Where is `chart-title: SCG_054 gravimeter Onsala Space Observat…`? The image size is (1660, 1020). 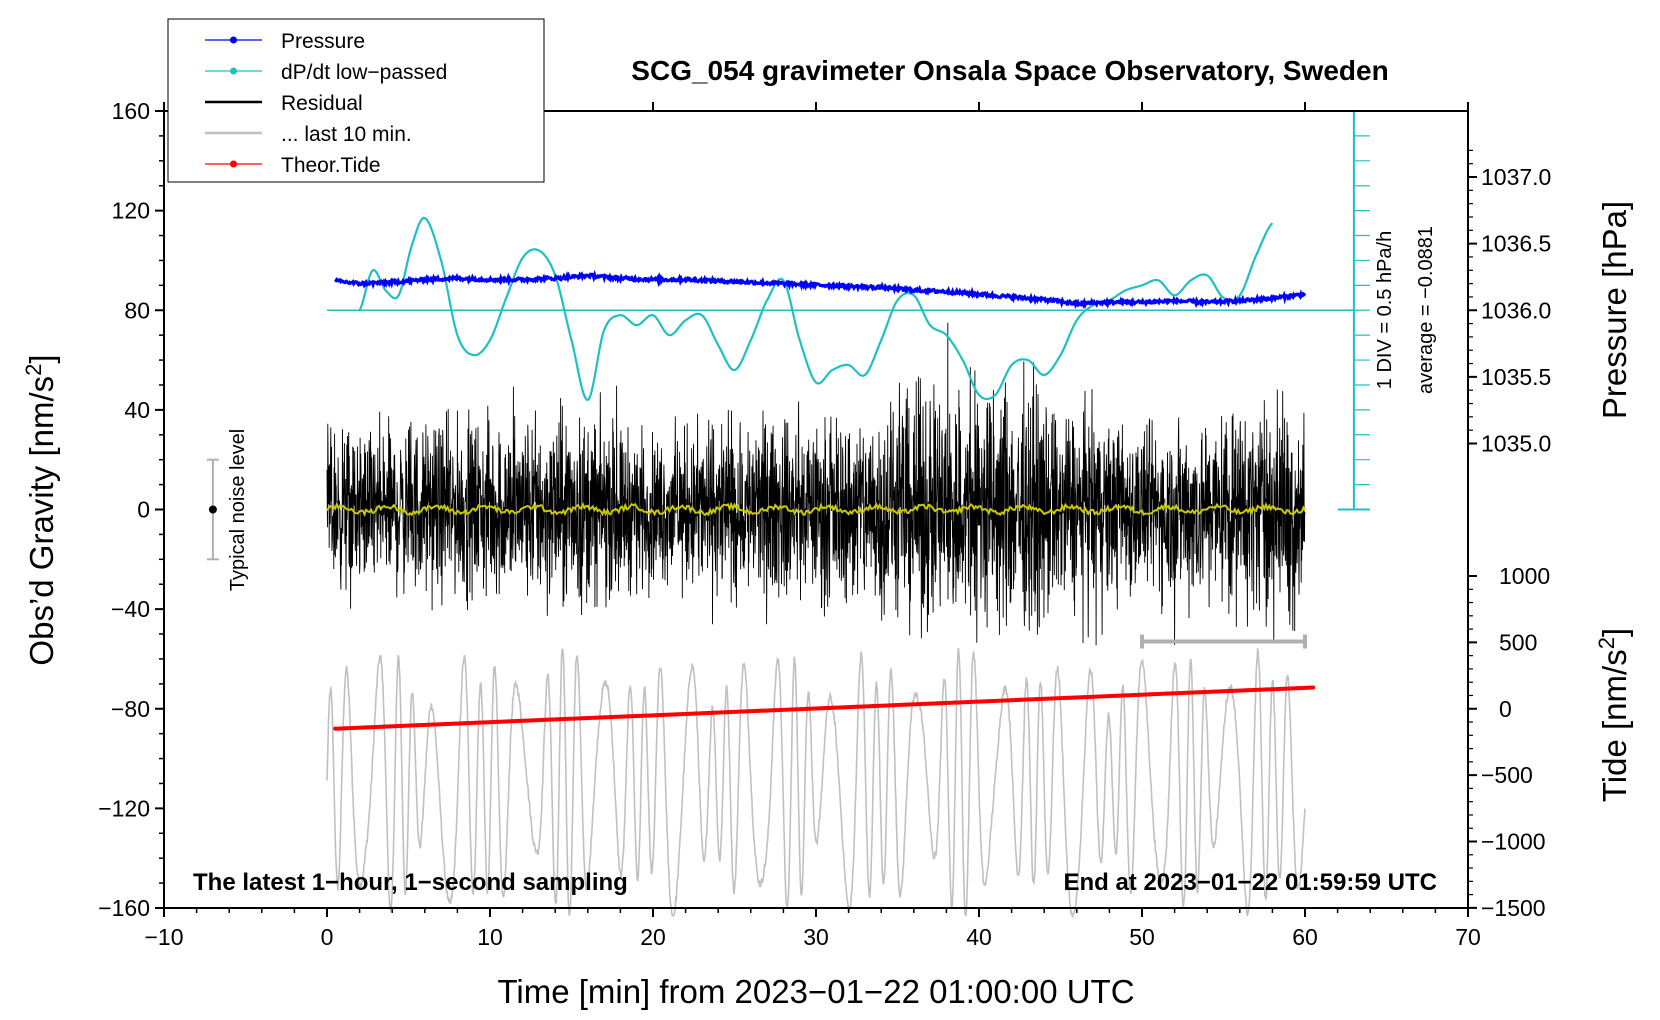
chart-title: SCG_054 gravimeter Onsala Space Observat… is located at coordinates (1009, 70).